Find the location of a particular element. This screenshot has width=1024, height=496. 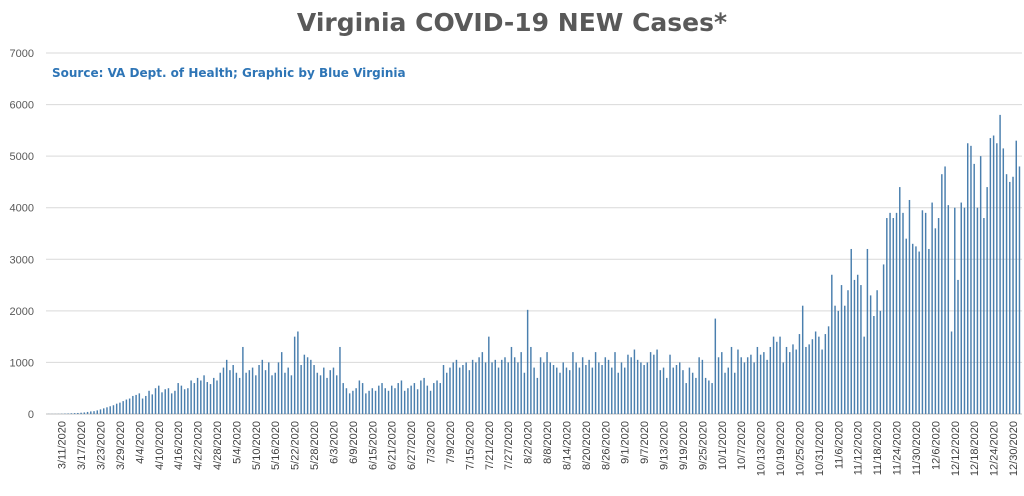

chart-title: Virginia COVID-19 NEW Cases* is located at coordinates (512, 22).